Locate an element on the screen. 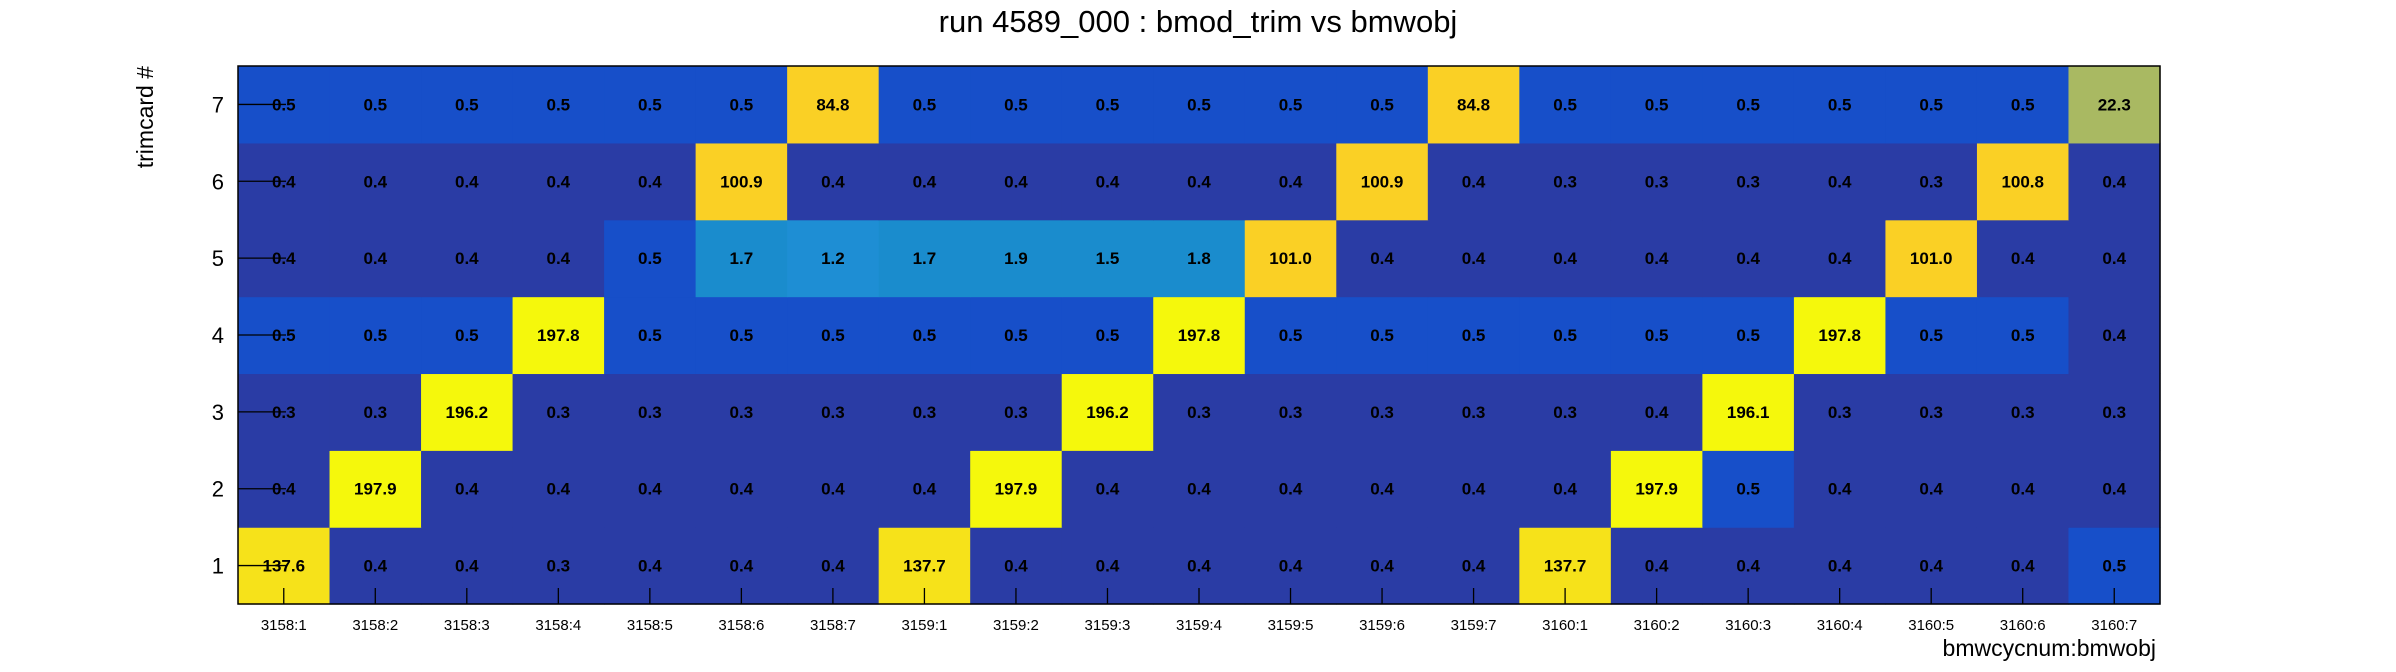  y-tick-label: 5 is located at coordinates (218, 258).